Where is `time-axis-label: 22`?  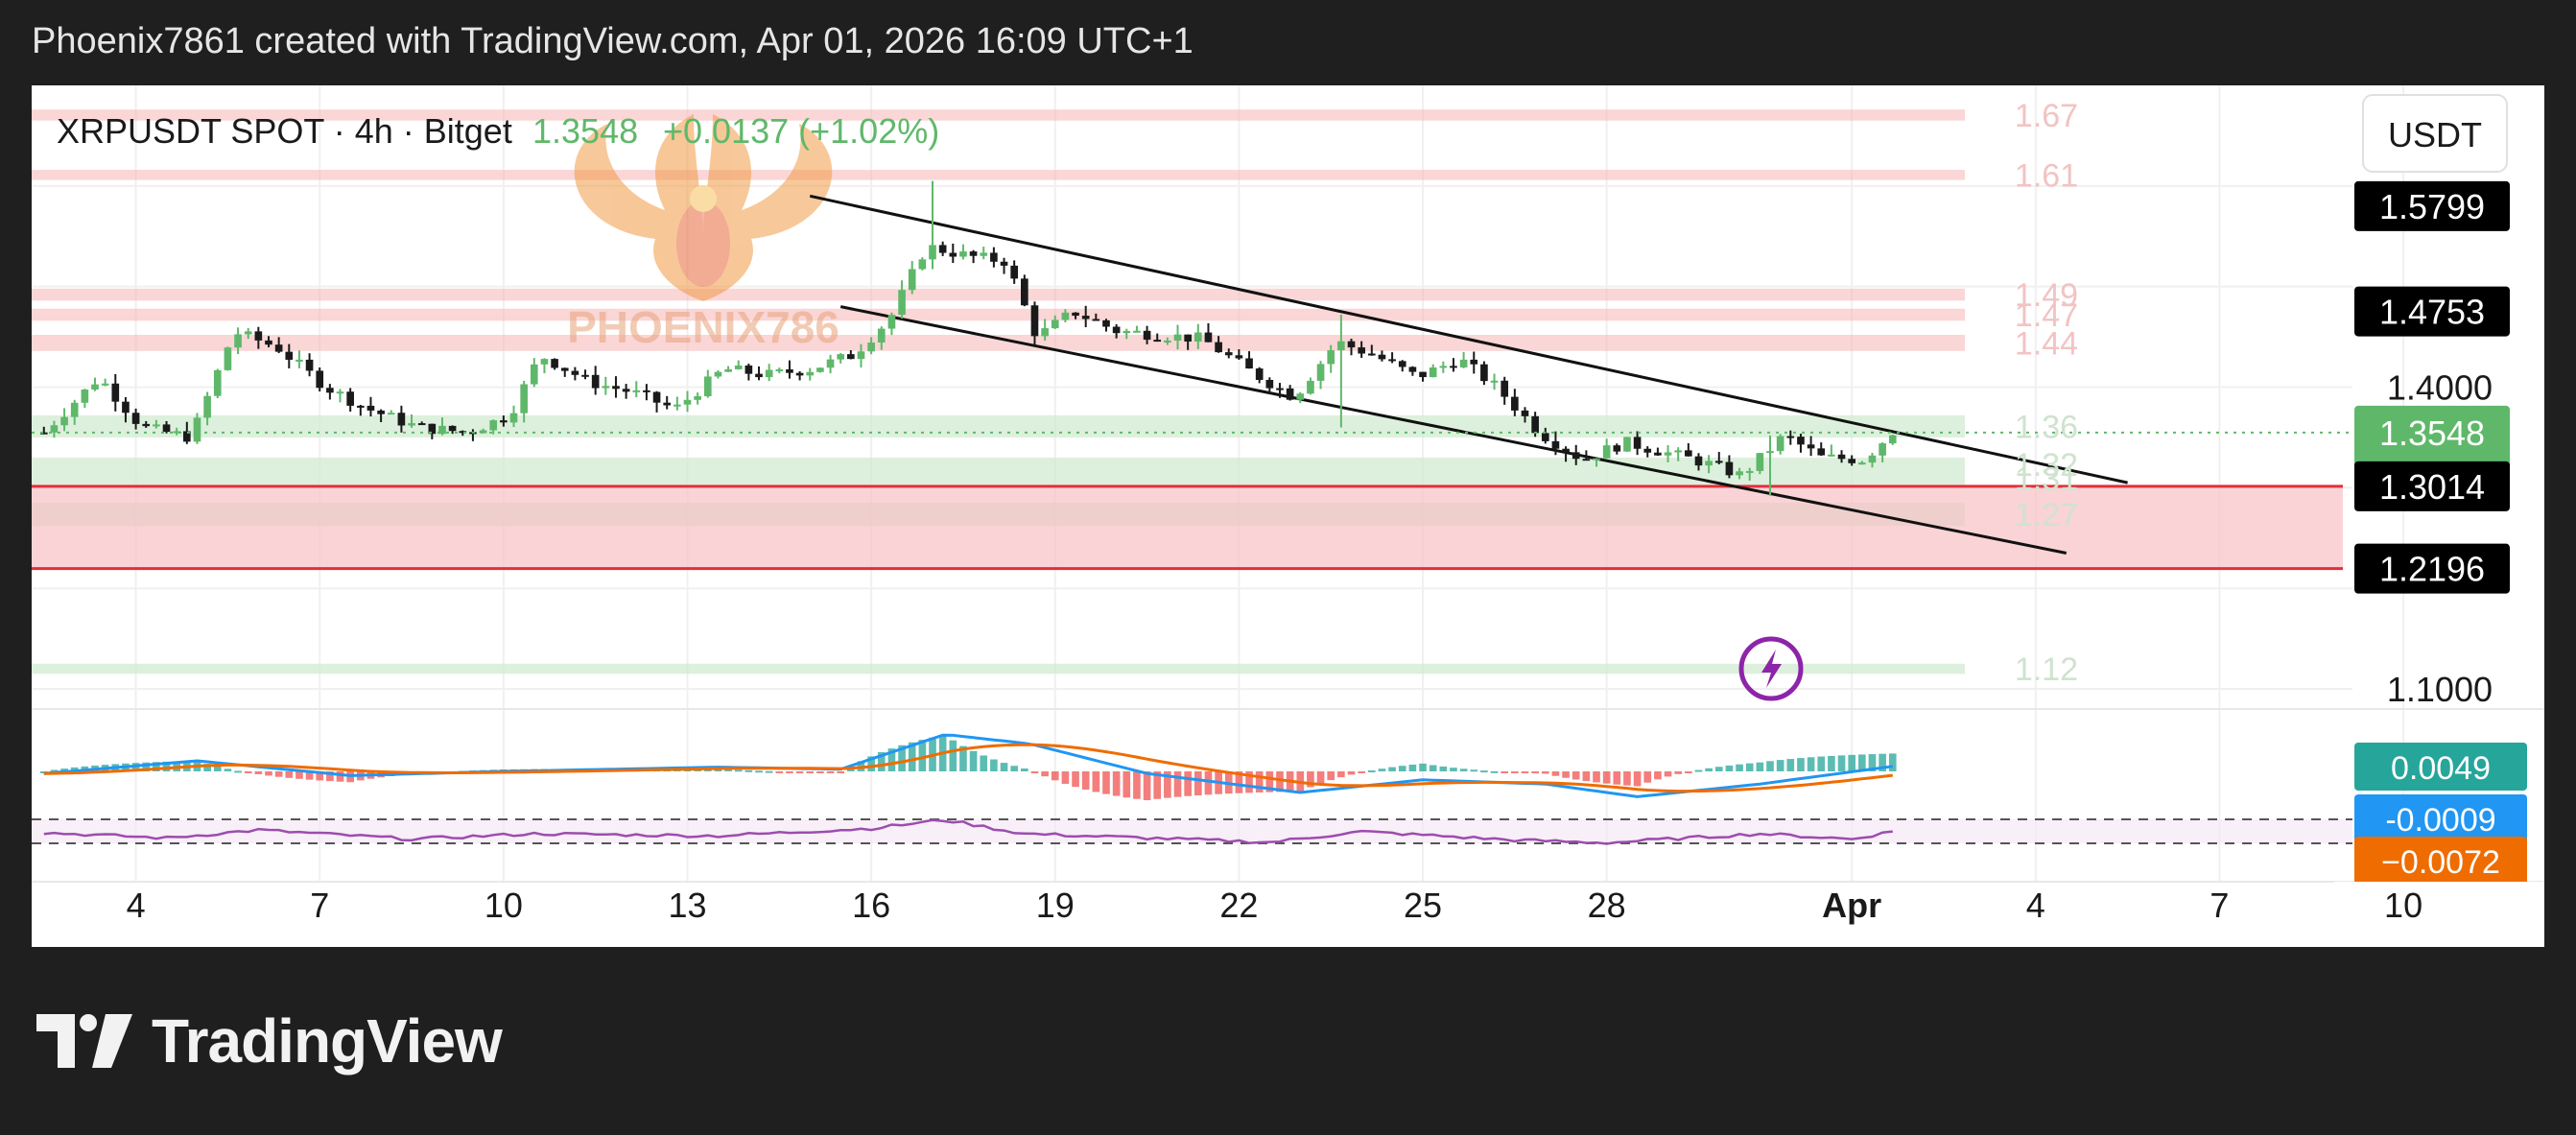
time-axis-label: 22 is located at coordinates (1238, 905).